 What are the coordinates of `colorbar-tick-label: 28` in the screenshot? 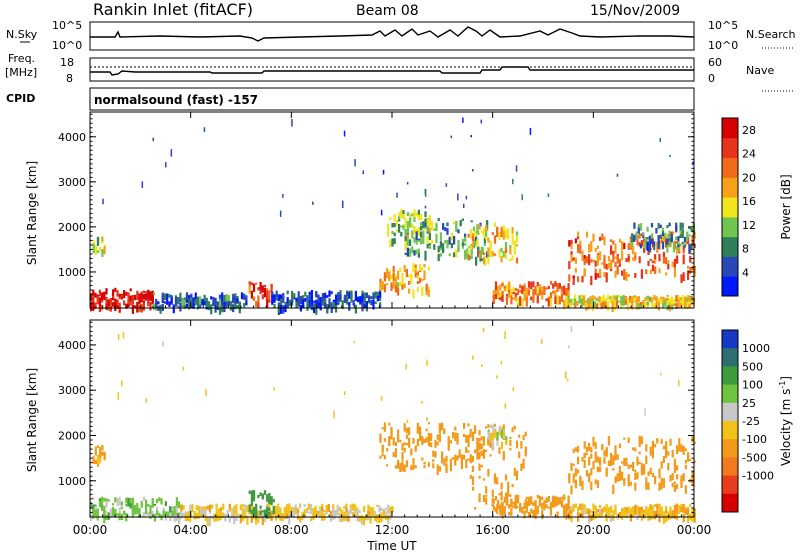 It's located at (749, 130).